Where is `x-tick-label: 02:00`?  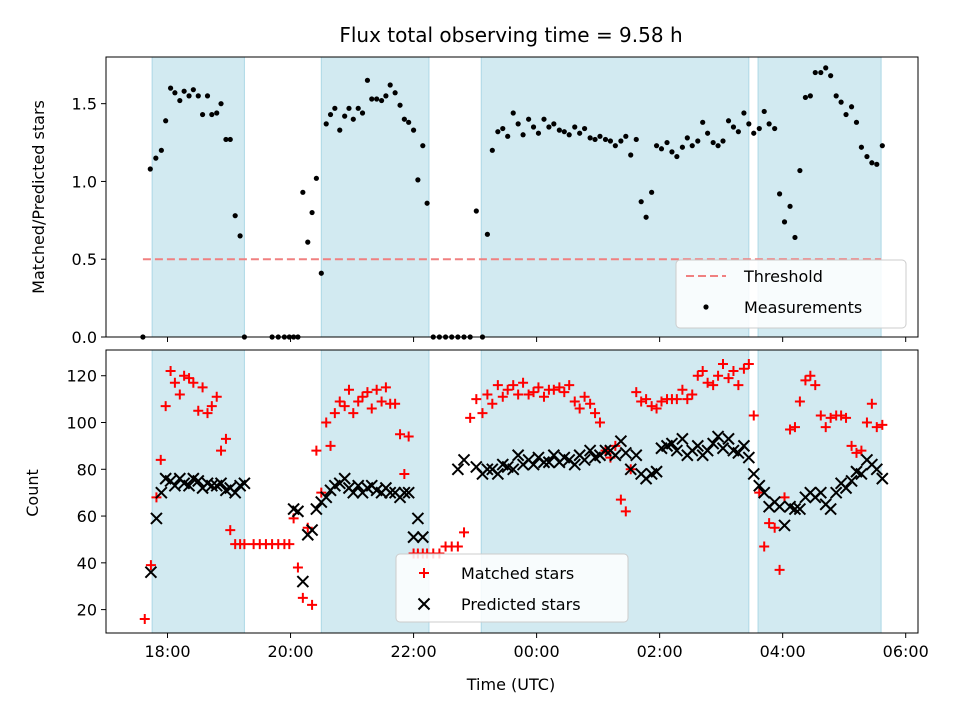 x-tick-label: 02:00 is located at coordinates (660, 651).